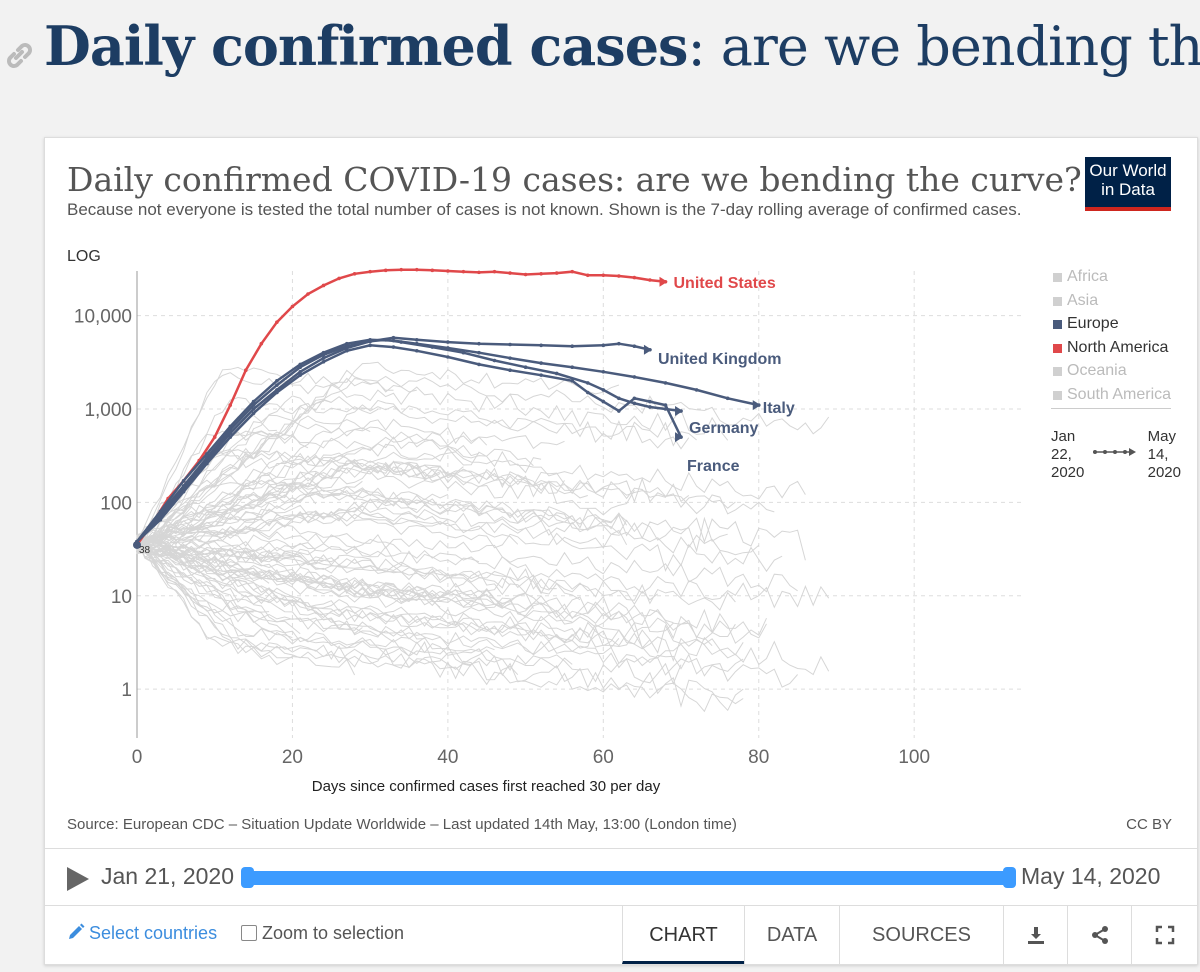 This screenshot has width=1200, height=972. What do you see at coordinates (160, 520) in the screenshot?
I see `series-point-france` at bounding box center [160, 520].